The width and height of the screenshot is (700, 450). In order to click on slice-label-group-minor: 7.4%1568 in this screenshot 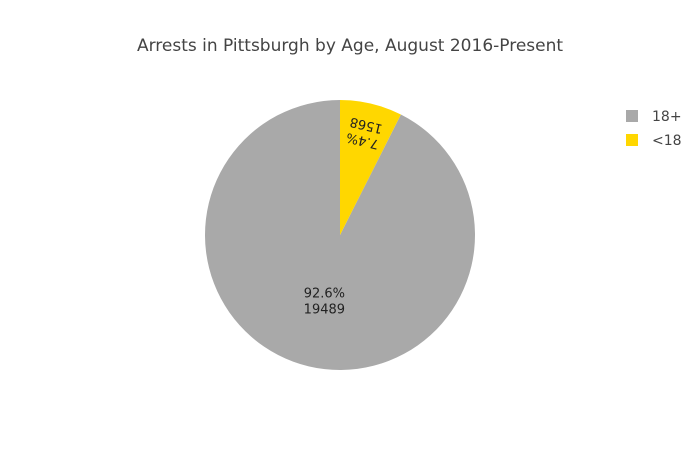, I will do `click(364, 133)`.